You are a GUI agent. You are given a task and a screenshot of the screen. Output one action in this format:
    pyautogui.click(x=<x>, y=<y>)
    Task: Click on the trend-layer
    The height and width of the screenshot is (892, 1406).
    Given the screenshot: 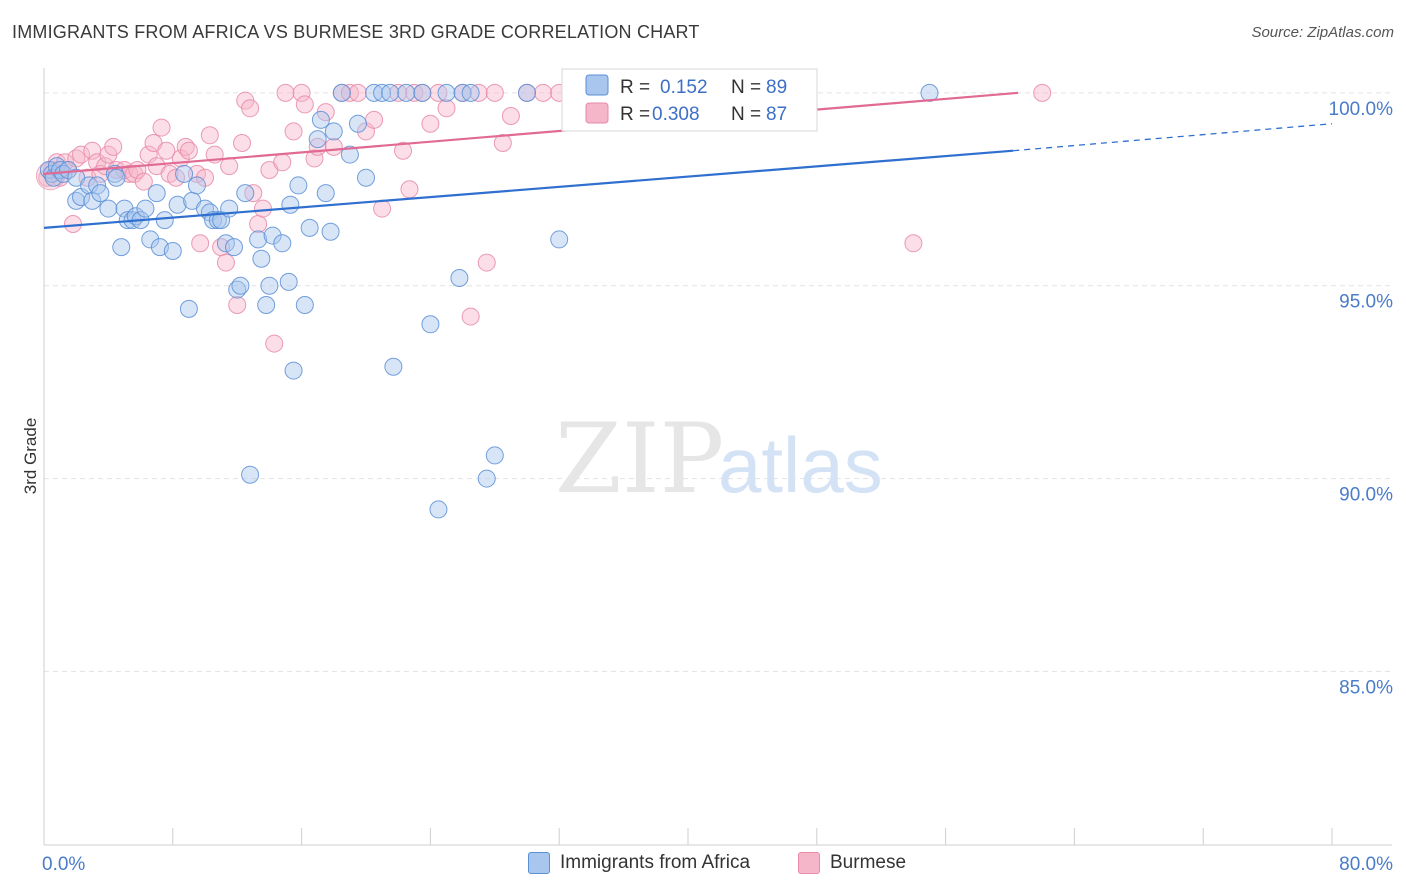 What is the action you would take?
    pyautogui.click(x=688, y=160)
    